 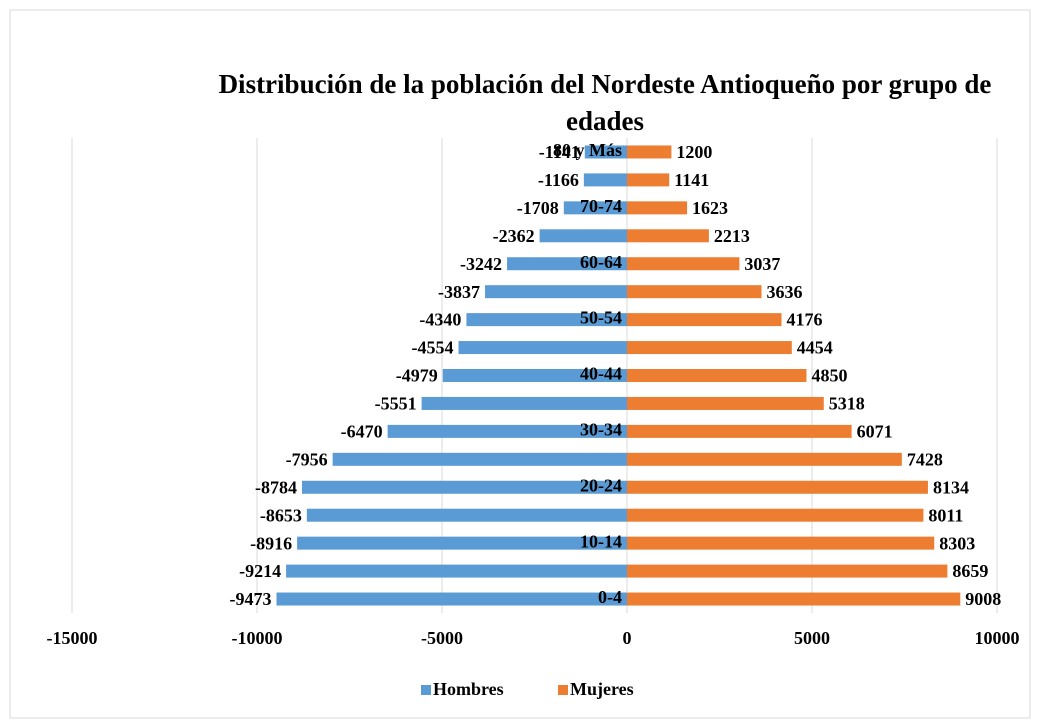 What do you see at coordinates (417, 376) in the screenshot?
I see `data-label: -4979` at bounding box center [417, 376].